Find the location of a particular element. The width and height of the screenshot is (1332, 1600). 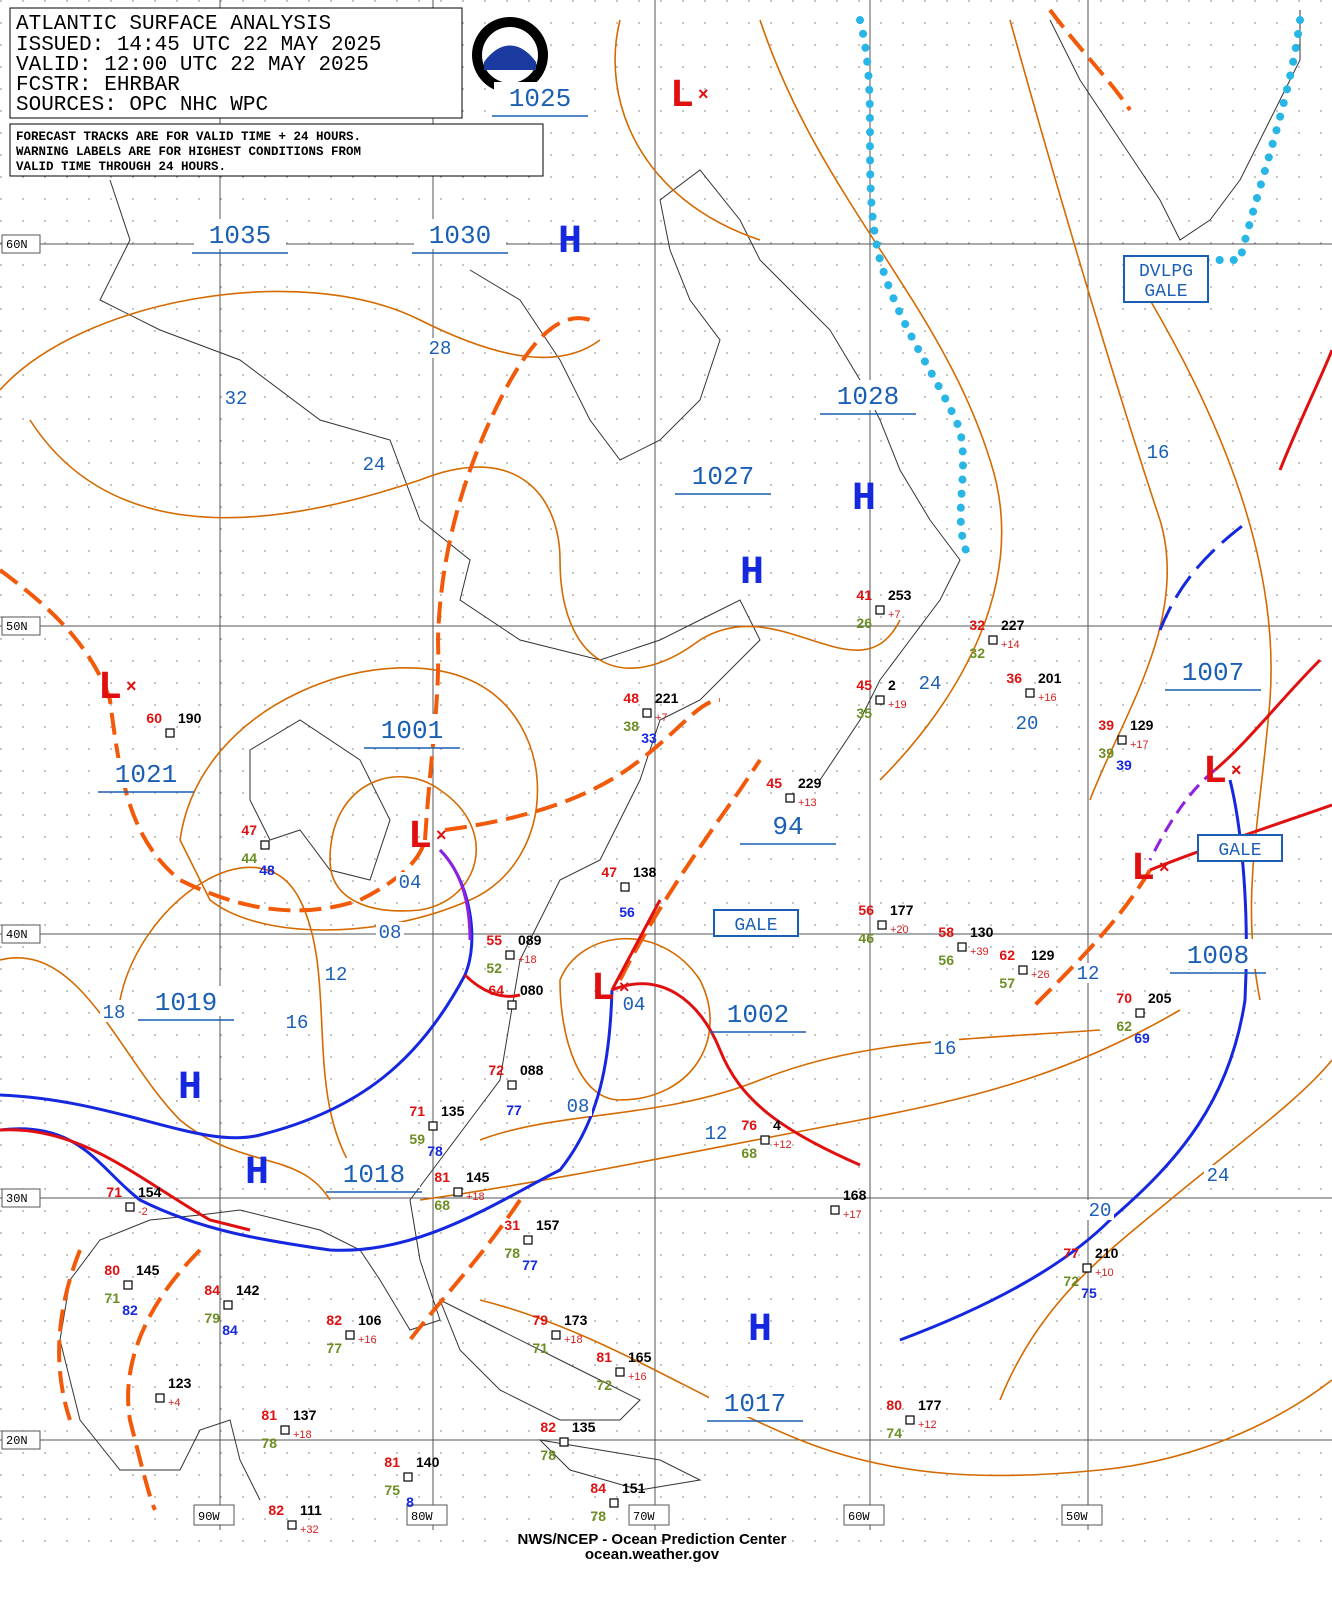

station-tendency: +4 is located at coordinates (174, 1403).